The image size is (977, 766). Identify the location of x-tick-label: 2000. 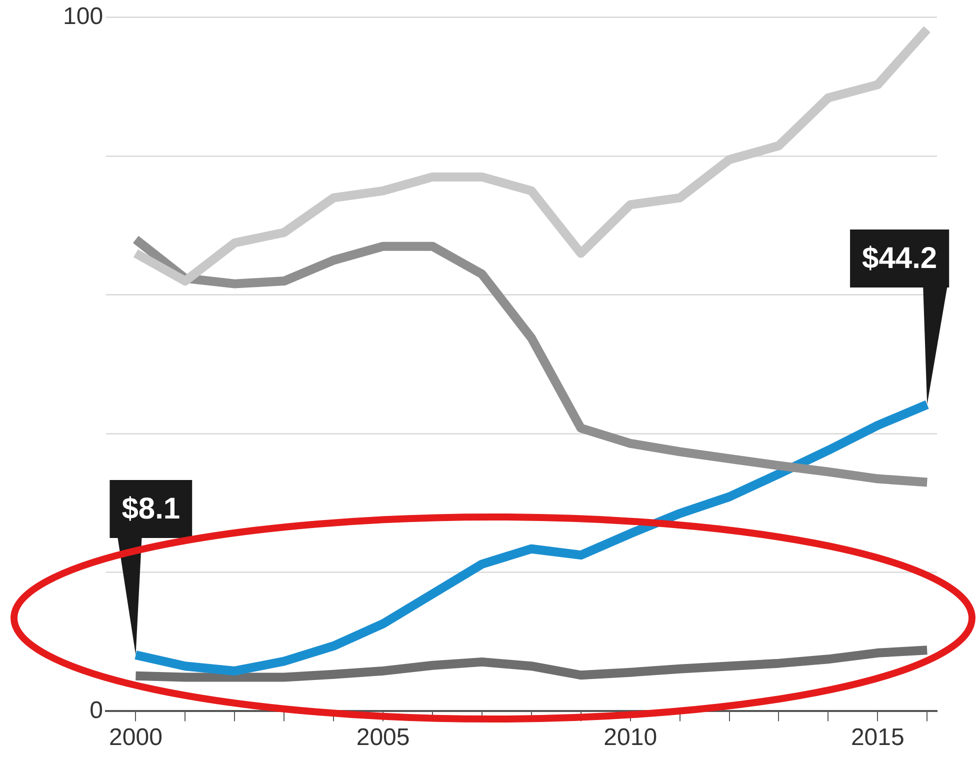
(135, 738).